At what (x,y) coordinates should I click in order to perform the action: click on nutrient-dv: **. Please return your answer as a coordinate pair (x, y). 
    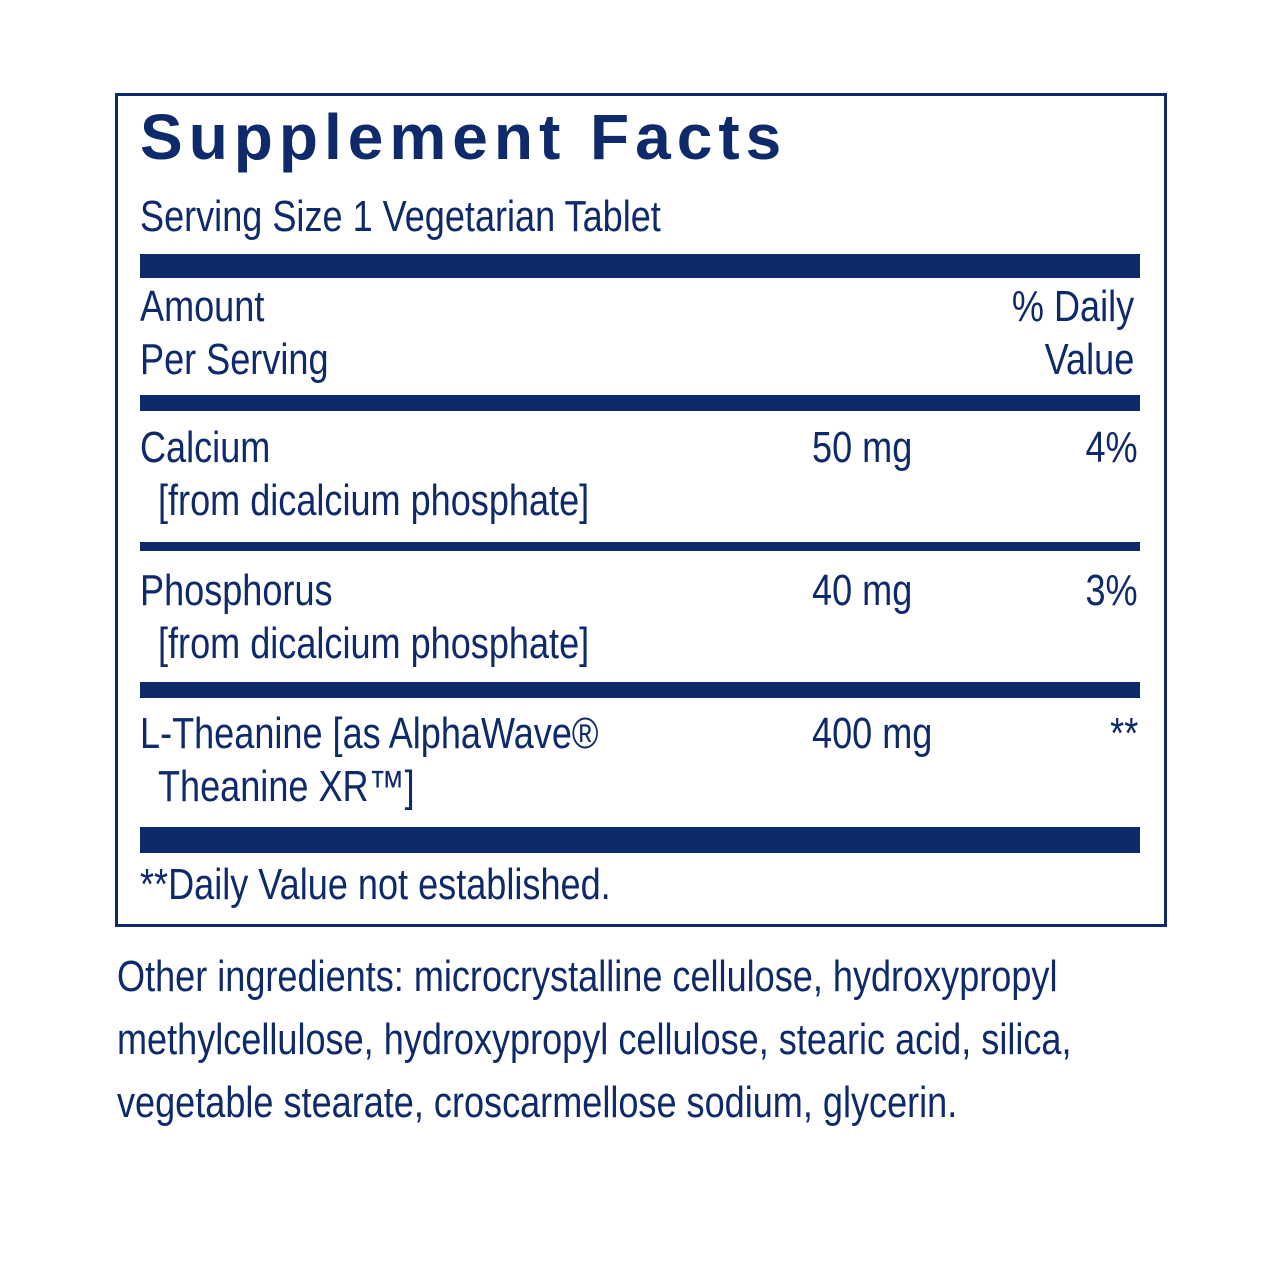
    Looking at the image, I should click on (1123, 733).